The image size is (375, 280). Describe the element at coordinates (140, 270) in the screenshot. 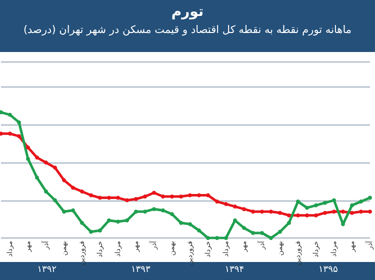

I see `text: ۱۳۹۳` at that location.